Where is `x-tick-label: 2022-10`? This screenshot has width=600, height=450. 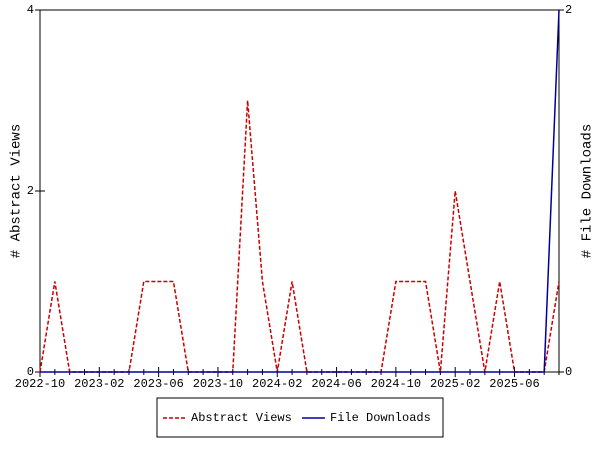 x-tick-label: 2022-10 is located at coordinates (40, 384).